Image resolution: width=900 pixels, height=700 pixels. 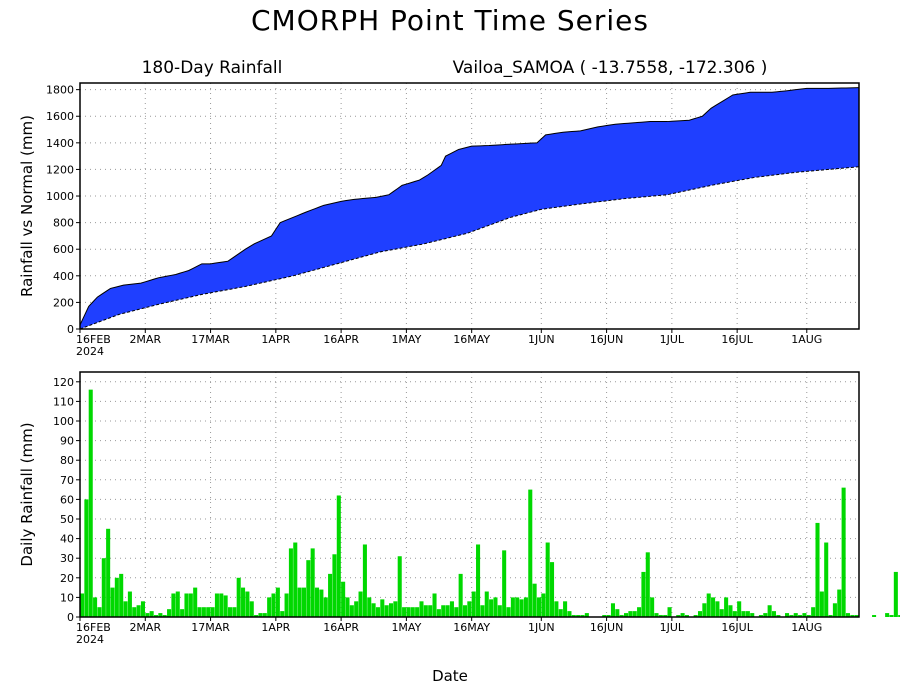 I want to click on y-axis-label: Daily Rainfall (mm), so click(x=27, y=494).